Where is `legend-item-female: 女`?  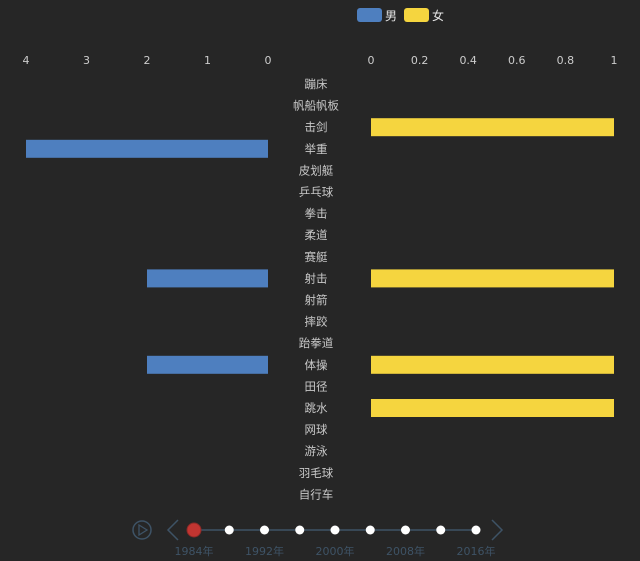
legend-item-female: 女 is located at coordinates (424, 15).